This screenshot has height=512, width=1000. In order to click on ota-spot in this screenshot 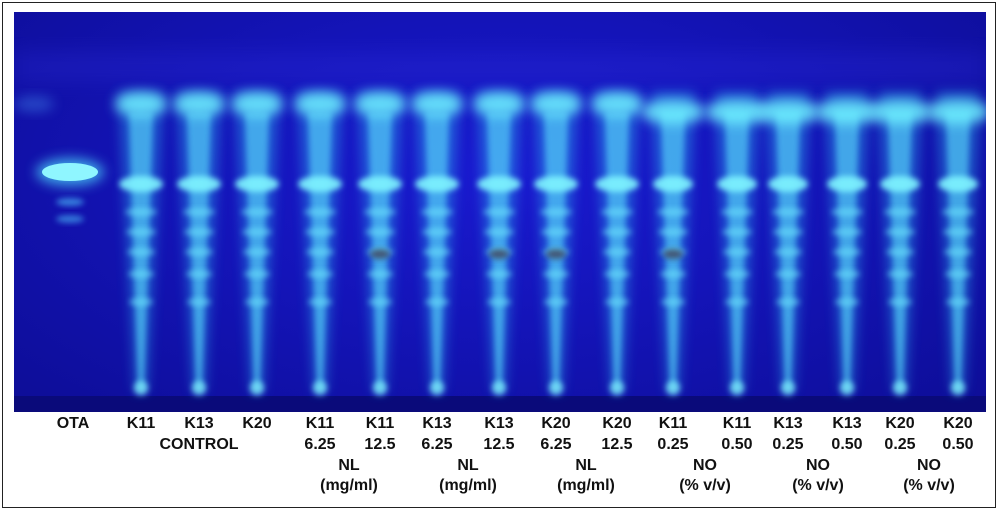, I will do `click(70, 172)`.